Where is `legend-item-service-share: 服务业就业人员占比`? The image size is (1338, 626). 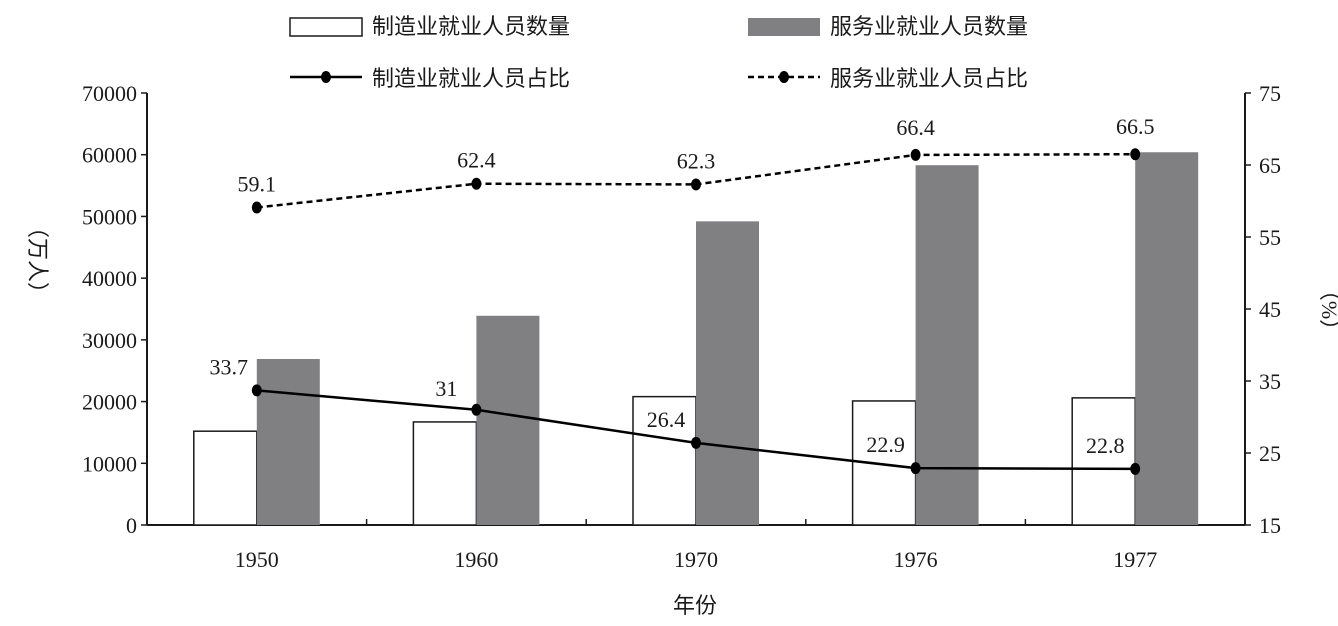
legend-item-service-share: 服务业就业人员占比 is located at coordinates (888, 78).